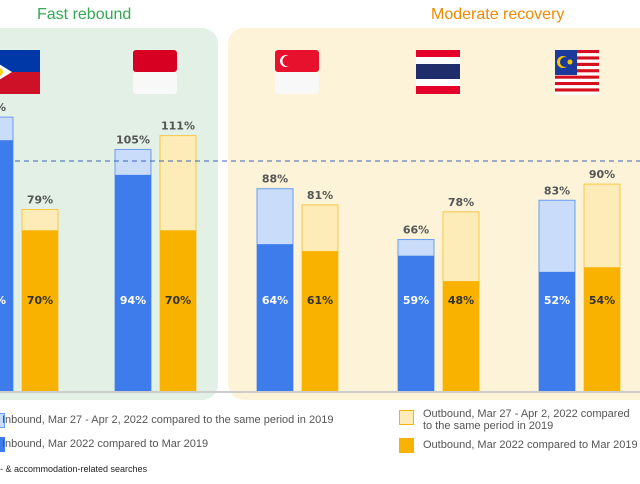 Image resolution: width=640 pixels, height=484 pixels. Describe the element at coordinates (406, 417) in the screenshot. I see `legend-swatch-outbound-week` at that location.